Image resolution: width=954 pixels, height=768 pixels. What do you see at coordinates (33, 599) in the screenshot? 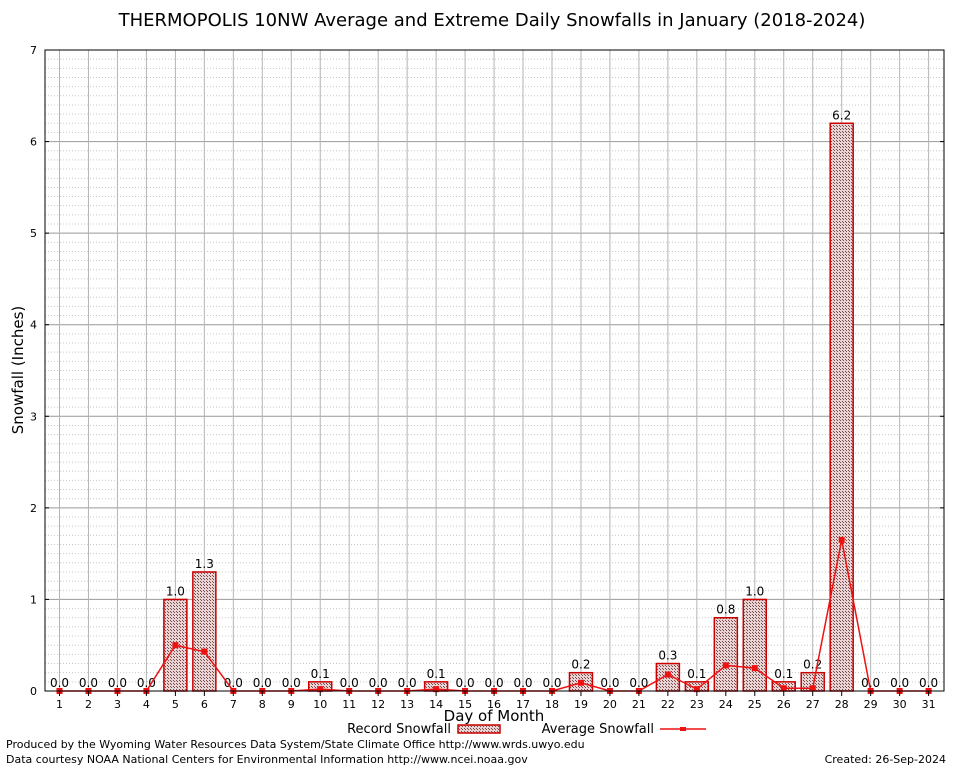
I see `y-tick-label: 1` at bounding box center [33, 599].